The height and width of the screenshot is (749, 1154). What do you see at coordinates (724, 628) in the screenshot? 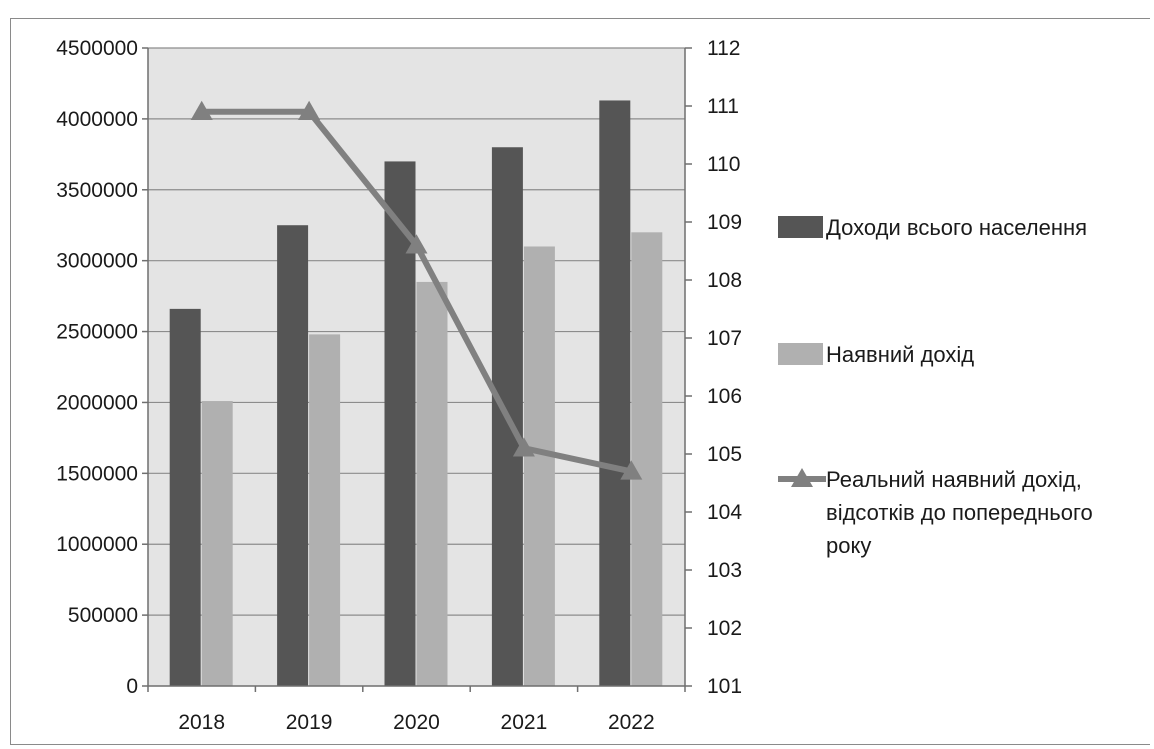
I see `right-tick-label: 102` at bounding box center [724, 628].